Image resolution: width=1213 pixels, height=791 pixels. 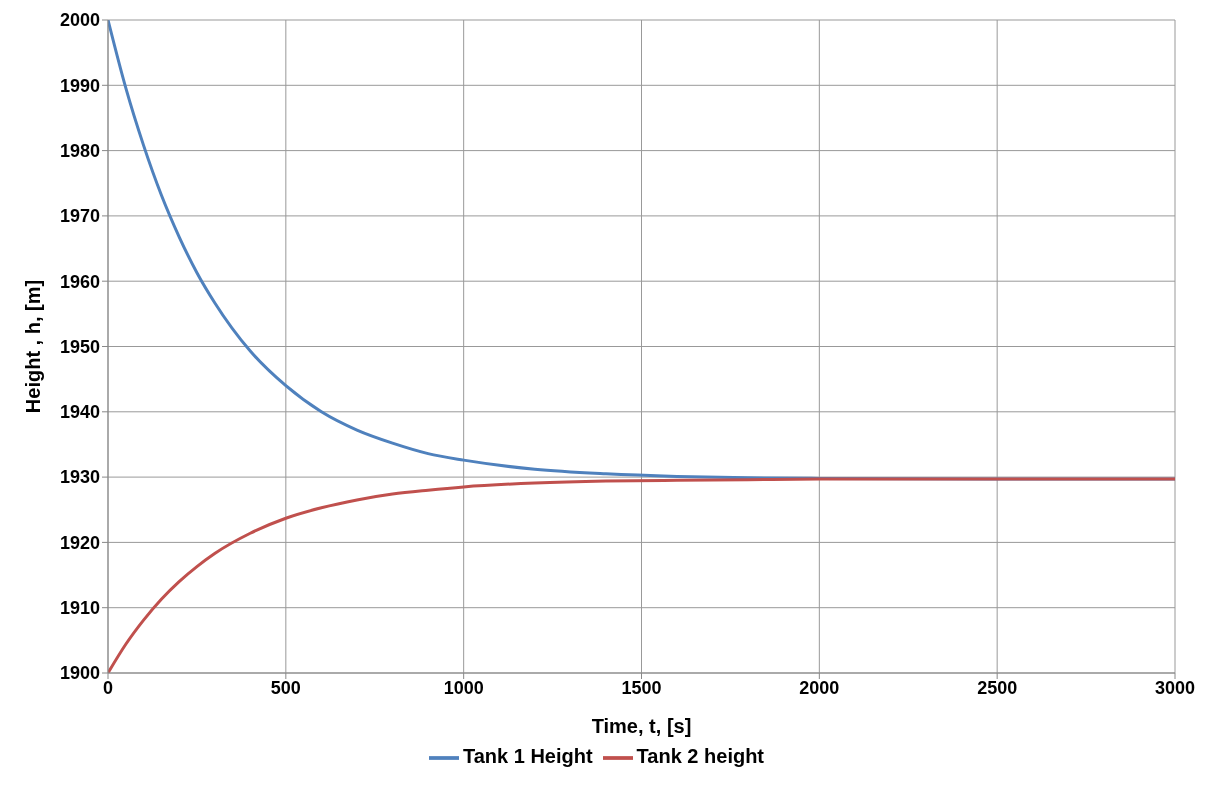 I want to click on y-tick-label: 1950, so click(x=79, y=346).